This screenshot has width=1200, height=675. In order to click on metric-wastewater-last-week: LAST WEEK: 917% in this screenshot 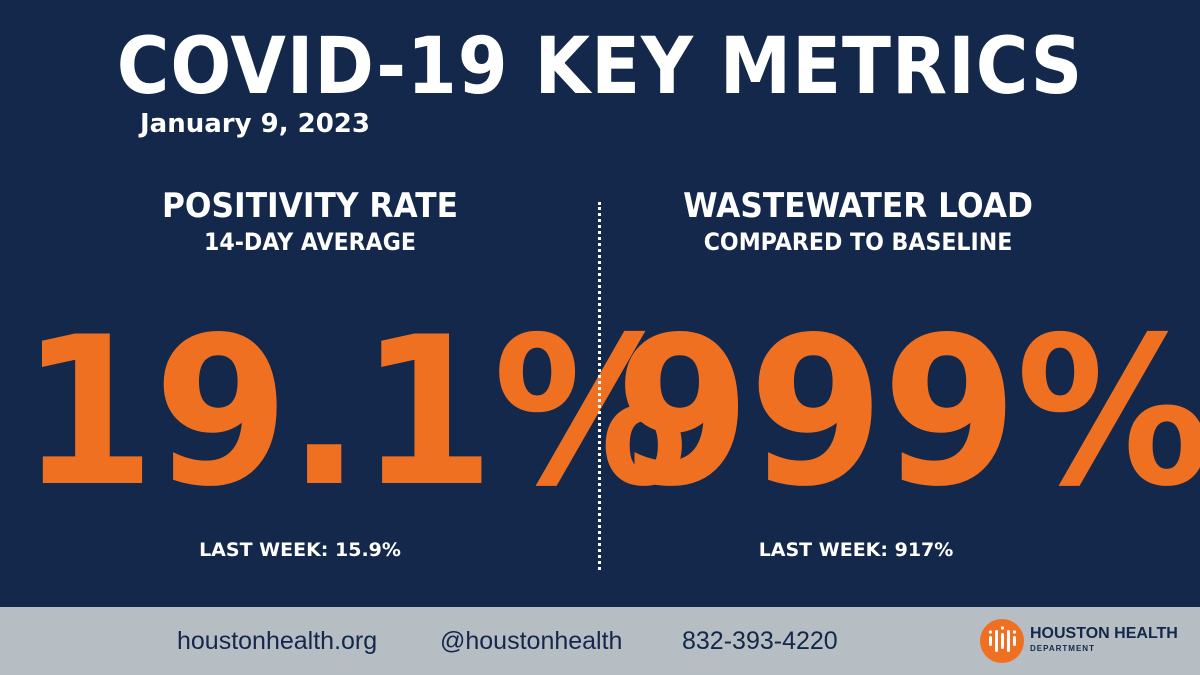, I will do `click(856, 550)`.